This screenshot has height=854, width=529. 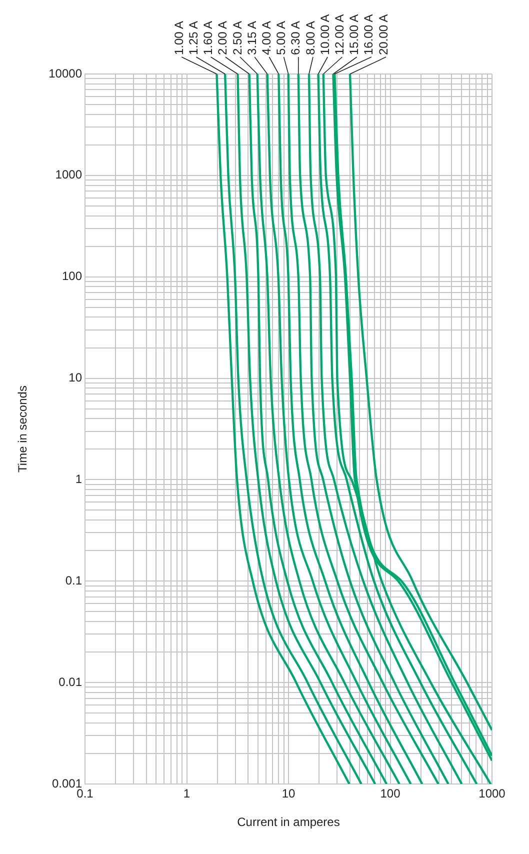 What do you see at coordinates (67, 783) in the screenshot?
I see `y-tick-label: 0.001` at bounding box center [67, 783].